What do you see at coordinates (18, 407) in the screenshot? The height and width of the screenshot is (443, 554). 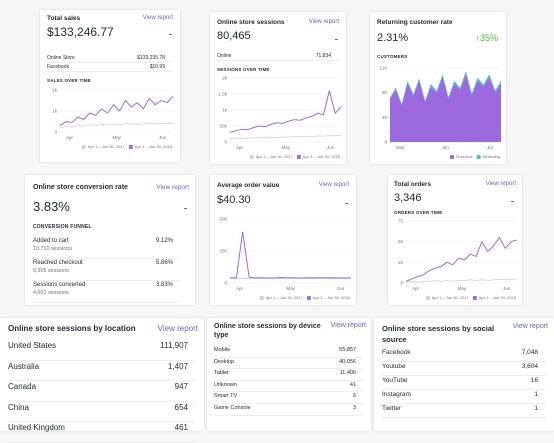 I see `row-label: China` at bounding box center [18, 407].